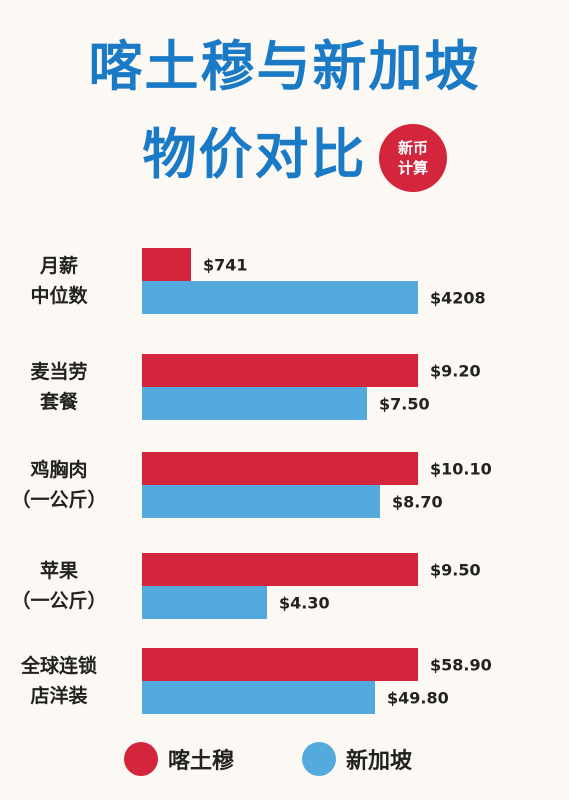  What do you see at coordinates (461, 469) in the screenshot?
I see `data-label-khartoum-2: $10.10` at bounding box center [461, 469].